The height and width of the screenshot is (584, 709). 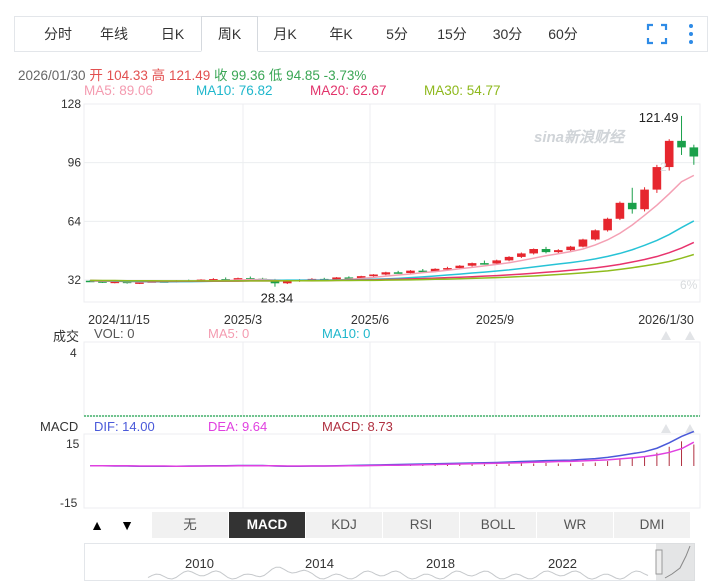 What do you see at coordinates (319, 563) in the screenshot?
I see `overview-year-1: 2014` at bounding box center [319, 563].